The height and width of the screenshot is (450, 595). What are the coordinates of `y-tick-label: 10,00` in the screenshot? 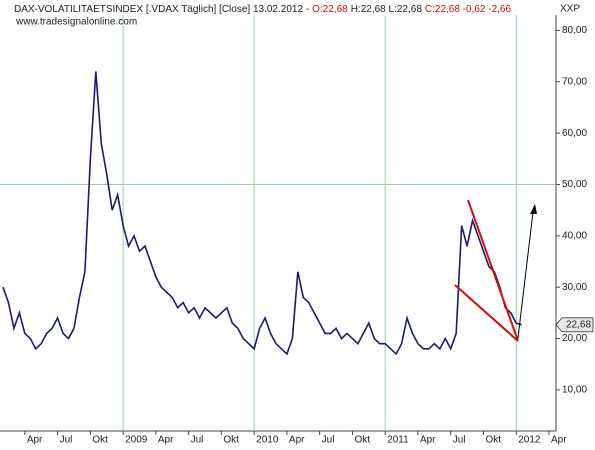 It's located at (574, 390).